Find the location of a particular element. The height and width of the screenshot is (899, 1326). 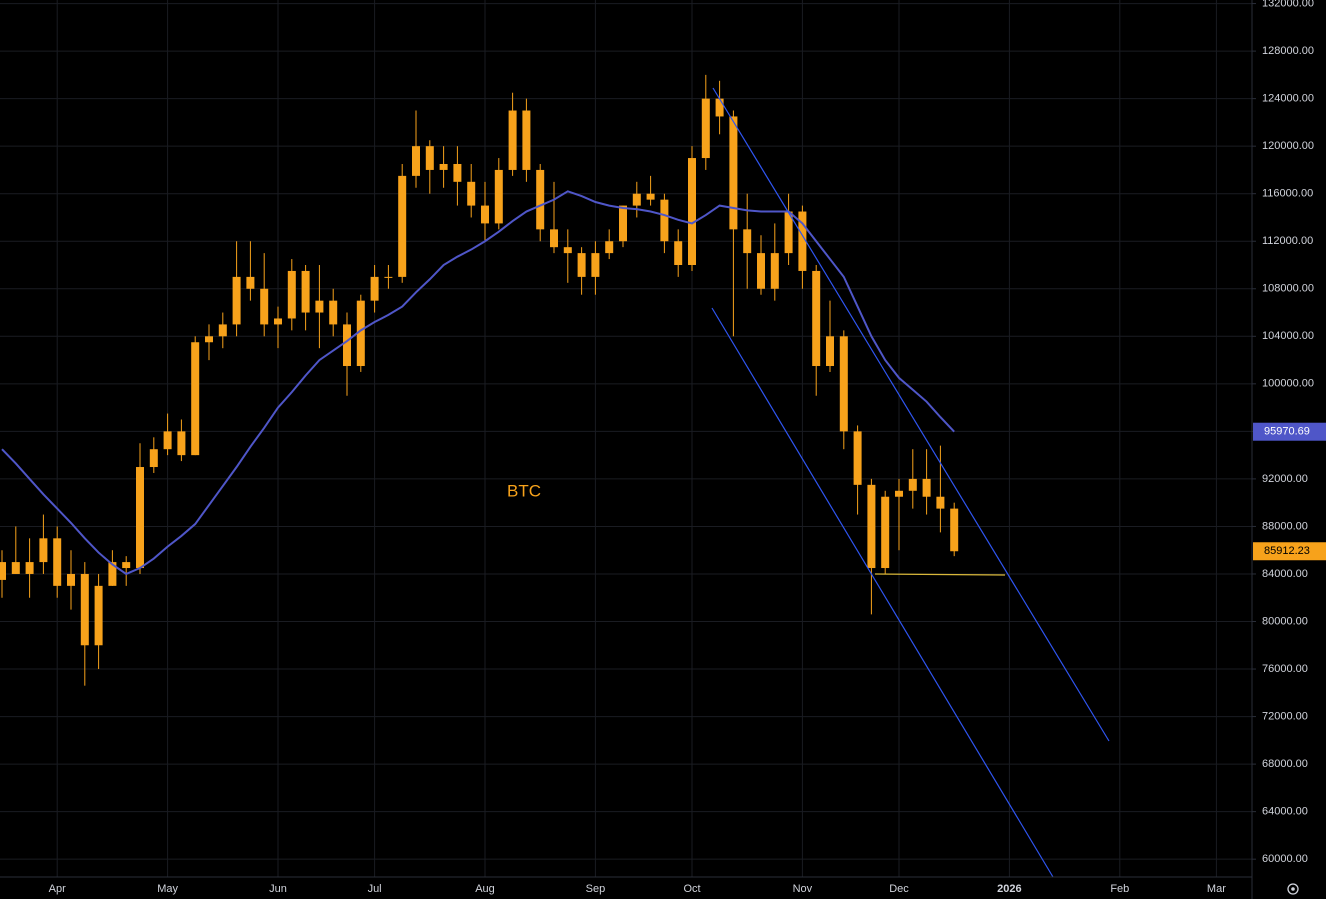

support-line is located at coordinates (940, 574).